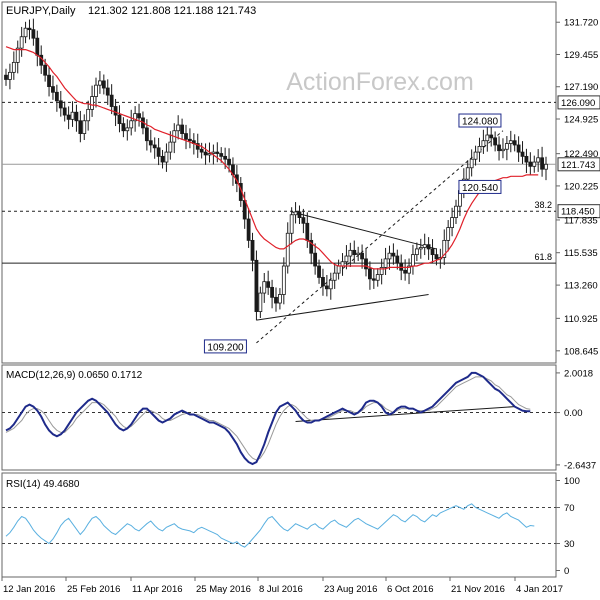 The image size is (600, 600). I want to click on symbol-label: EURJPY,Daily, so click(41, 11).